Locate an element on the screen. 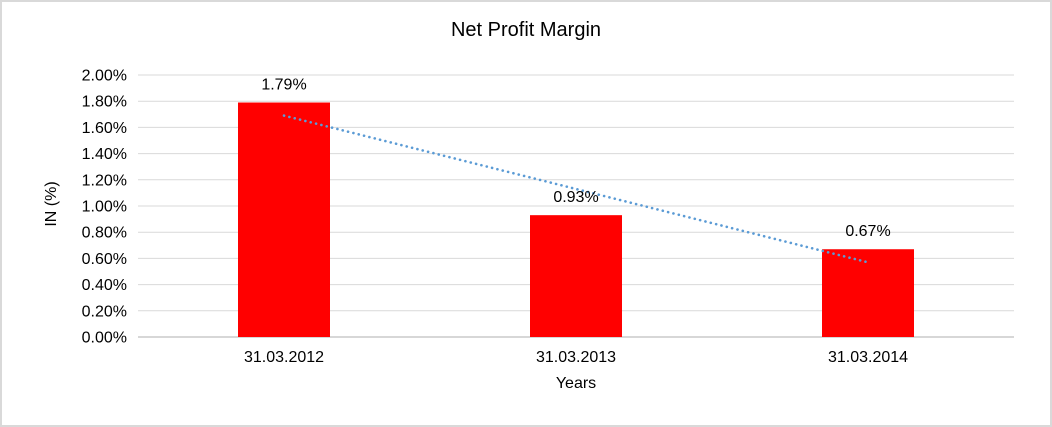  y-axis-title: IN (%) is located at coordinates (51, 204).